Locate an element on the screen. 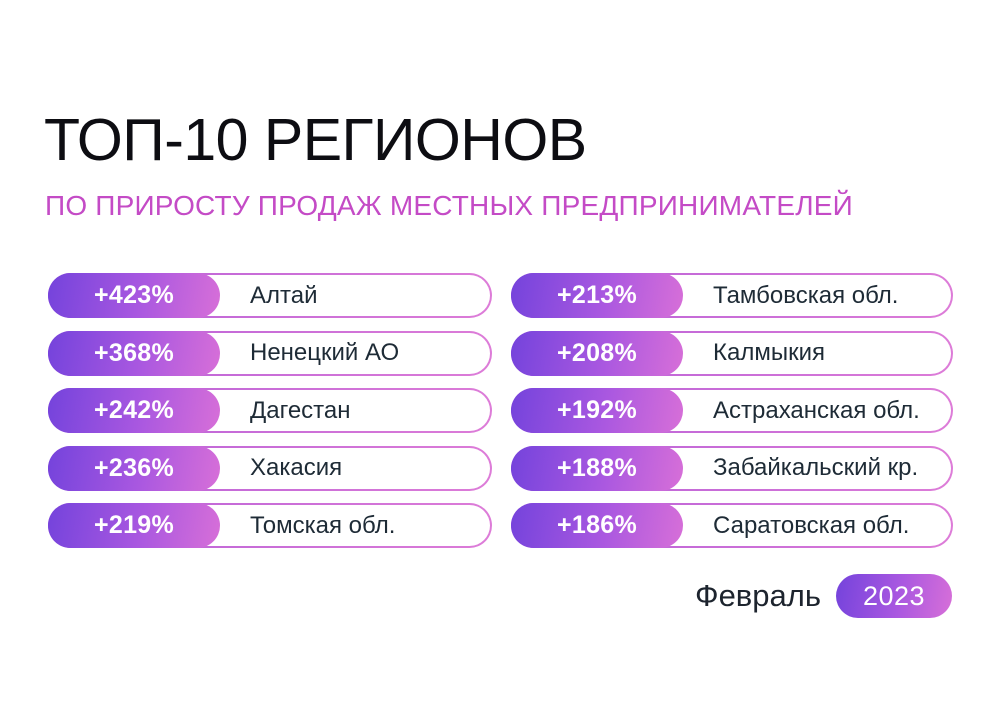  region-label: Дагестан is located at coordinates (300, 410).